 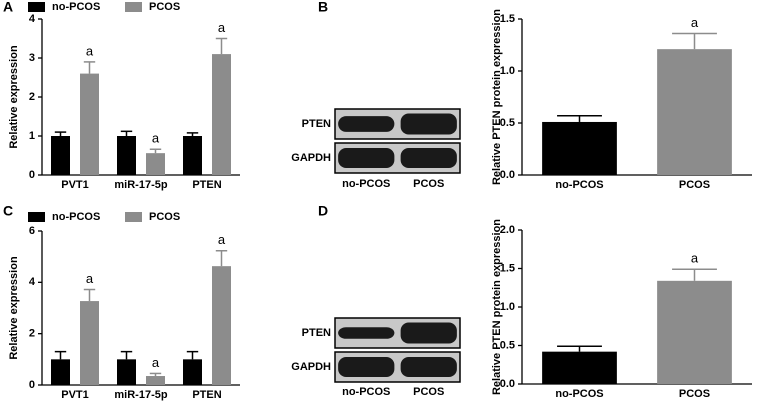 What do you see at coordinates (323, 7) in the screenshot?
I see `panel-label: B` at bounding box center [323, 7].